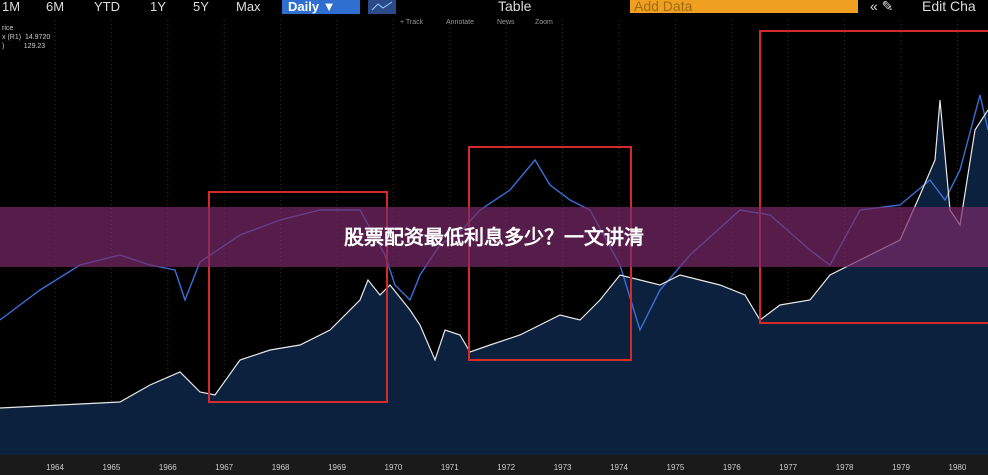 The width and height of the screenshot is (988, 475). Describe the element at coordinates (460, 22) in the screenshot. I see `subtool: Annotate` at that location.